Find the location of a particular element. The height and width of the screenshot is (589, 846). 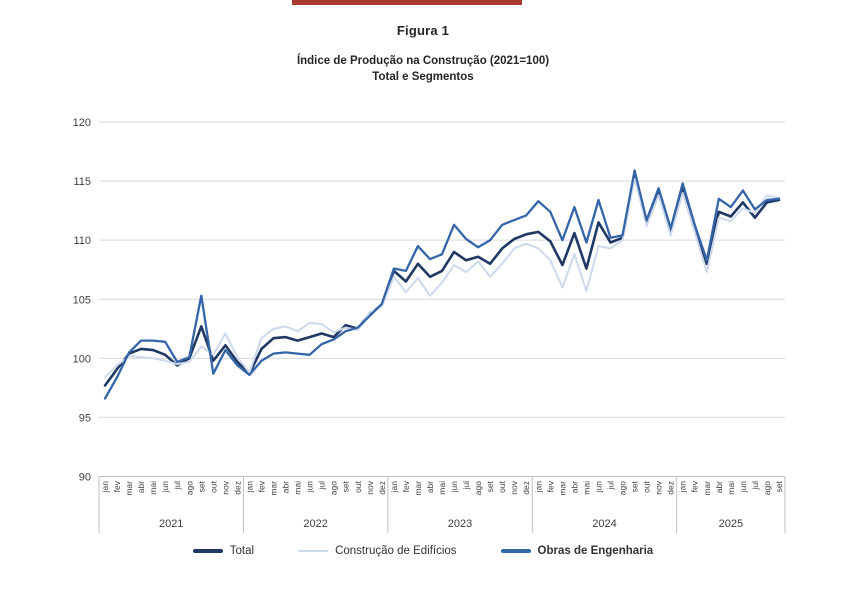

legend-item-edificios: Construção de Edifícios is located at coordinates (377, 551).